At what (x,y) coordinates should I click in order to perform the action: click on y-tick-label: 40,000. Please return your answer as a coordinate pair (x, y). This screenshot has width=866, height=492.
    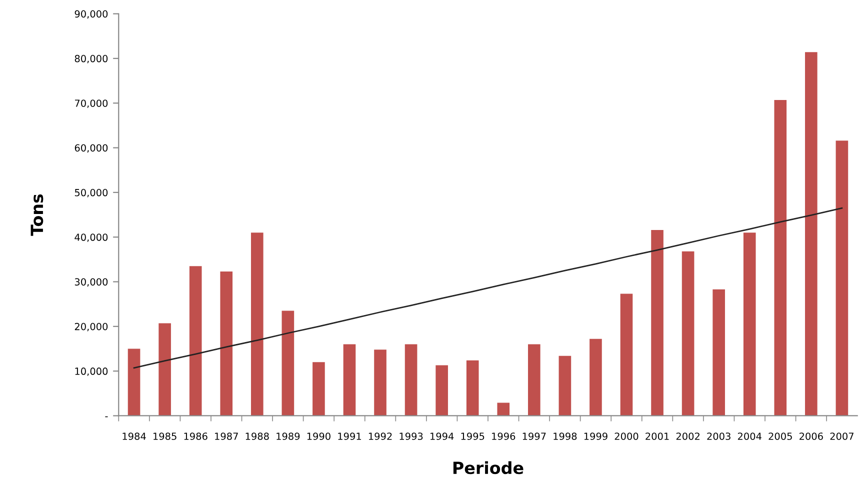
    Looking at the image, I should click on (91, 238).